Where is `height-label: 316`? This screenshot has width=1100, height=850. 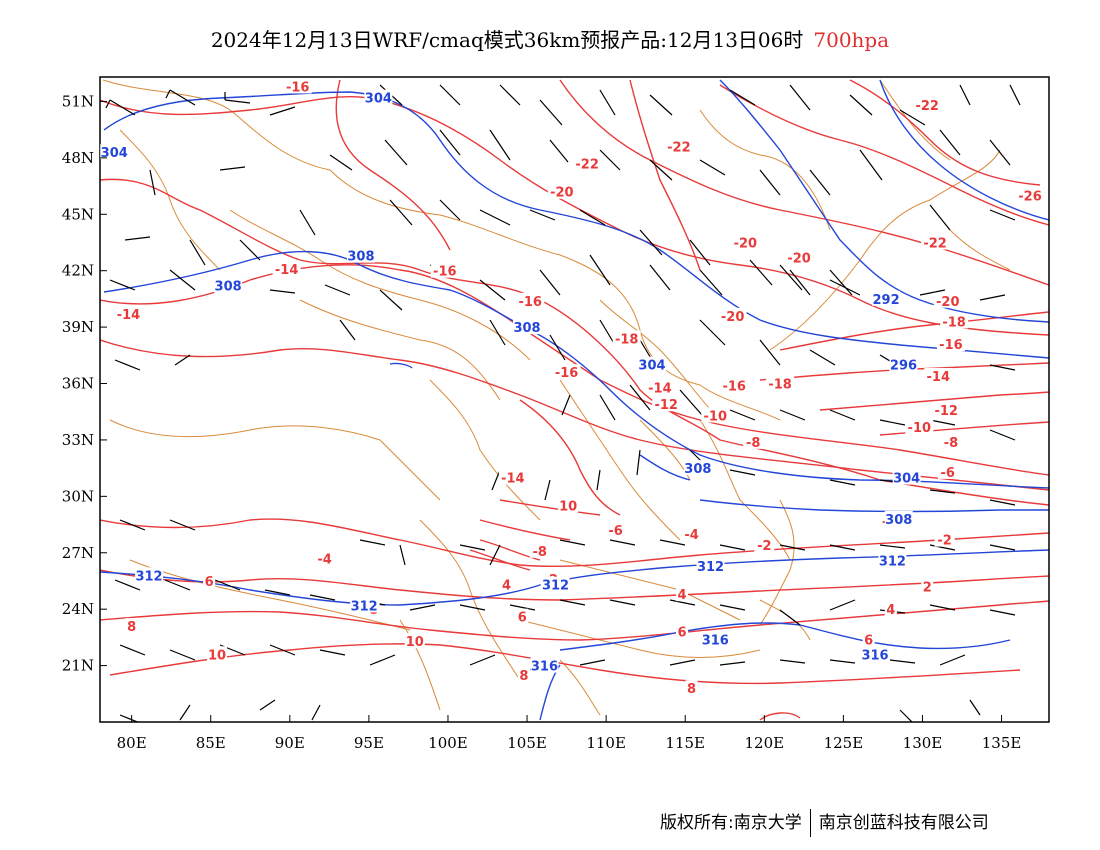
height-label: 316 is located at coordinates (544, 667).